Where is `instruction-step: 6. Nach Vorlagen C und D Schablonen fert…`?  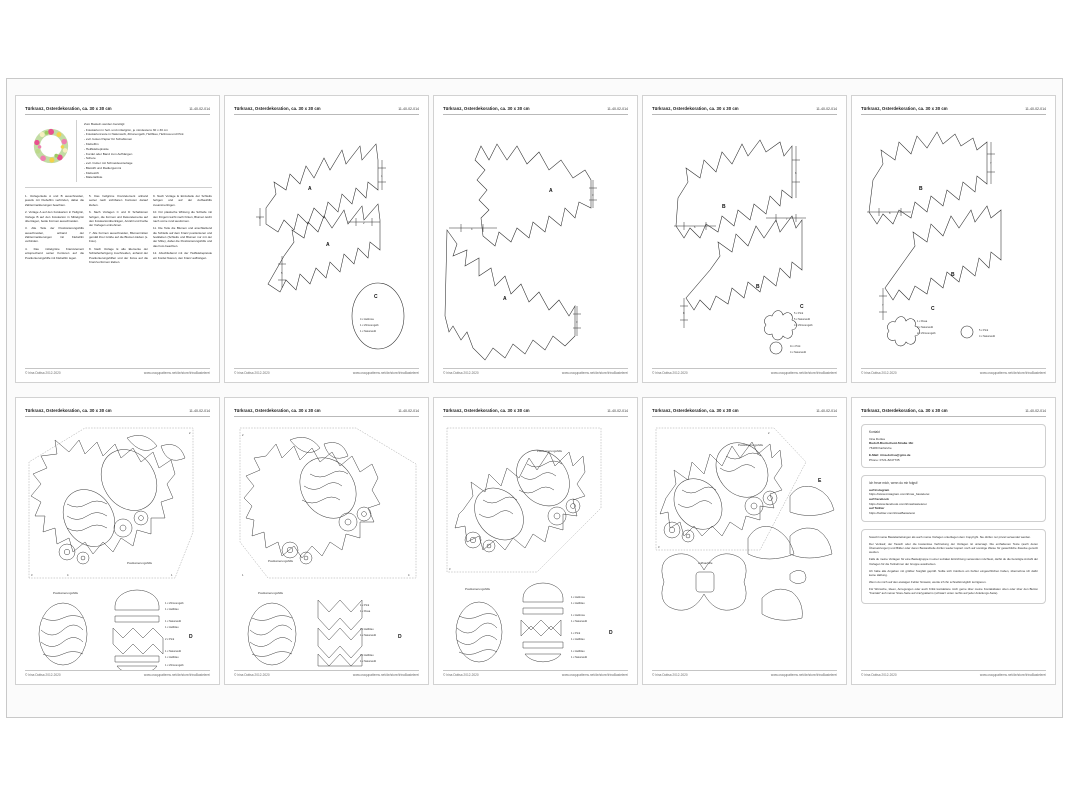 instruction-step: 6. Nach Vorlagen C und D Schablonen fert… is located at coordinates (118, 219).